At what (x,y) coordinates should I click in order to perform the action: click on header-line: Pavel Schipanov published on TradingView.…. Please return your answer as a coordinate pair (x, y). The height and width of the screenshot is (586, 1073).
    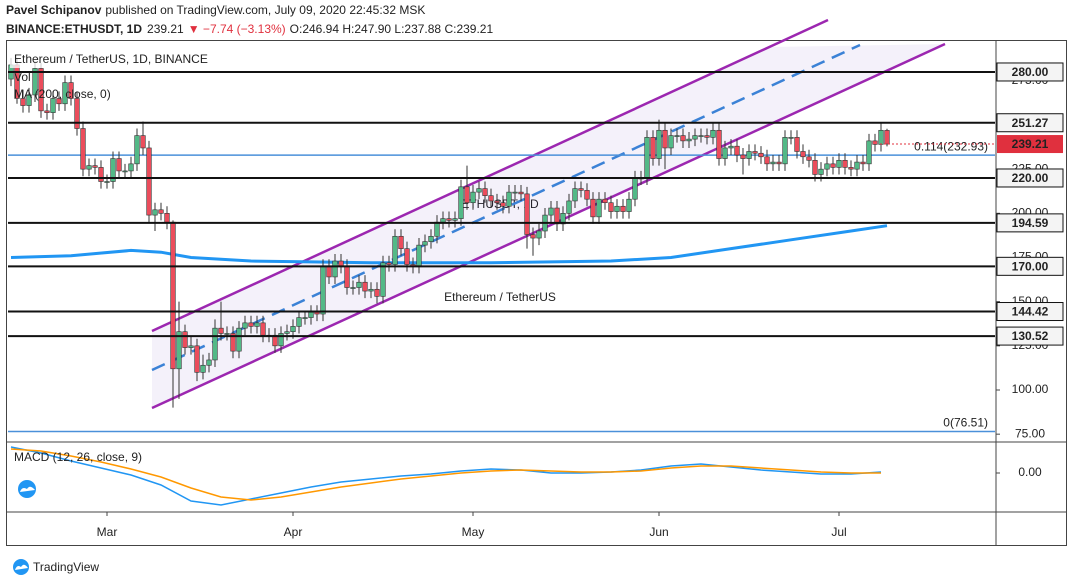
    Looking at the image, I should click on (215, 10).